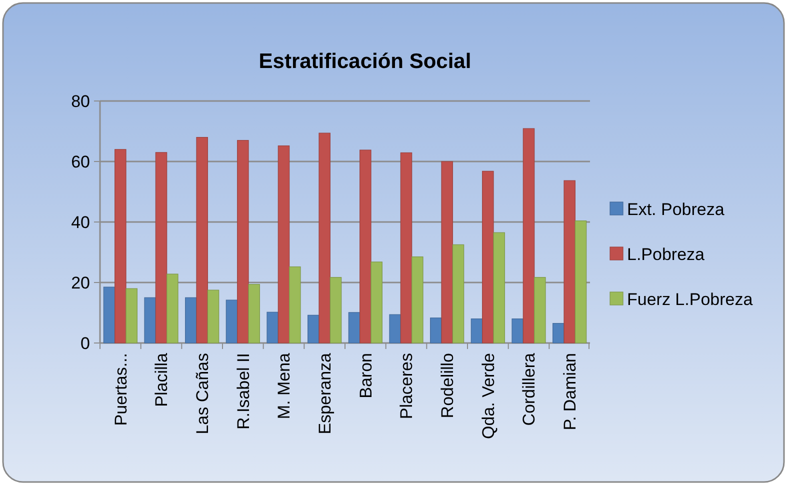 This screenshot has width=795, height=493. Describe the element at coordinates (85, 343) in the screenshot. I see `y-tick-label: 0` at that location.